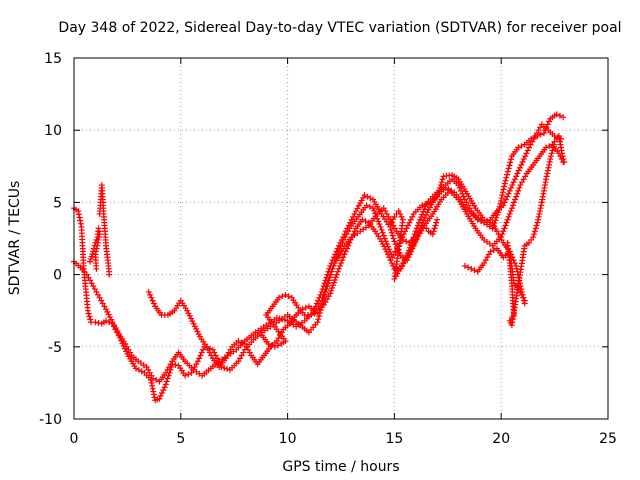  Describe the element at coordinates (55, 348) in the screenshot. I see `y-tick-label: -5` at that location.